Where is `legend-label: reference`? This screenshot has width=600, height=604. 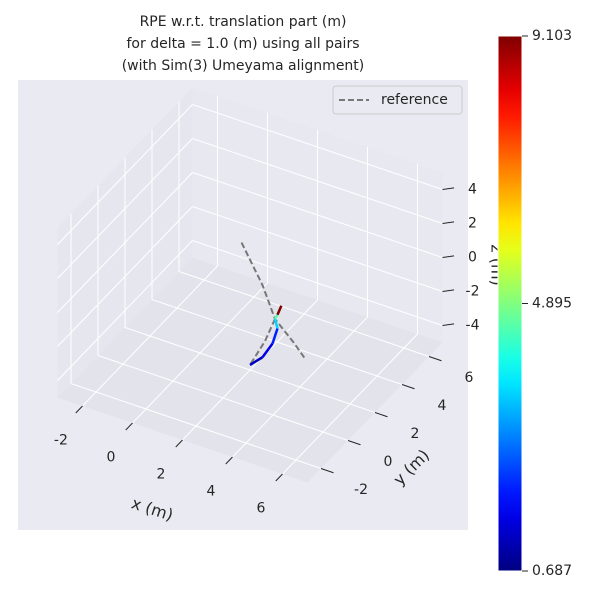
legend-label: reference is located at coordinates (414, 100).